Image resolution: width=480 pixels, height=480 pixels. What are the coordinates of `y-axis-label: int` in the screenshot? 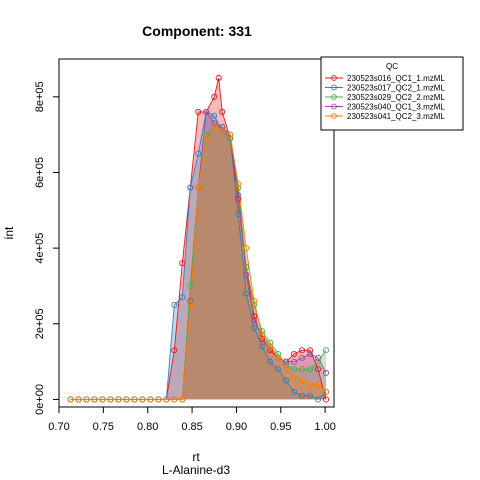 It's located at (9, 232).